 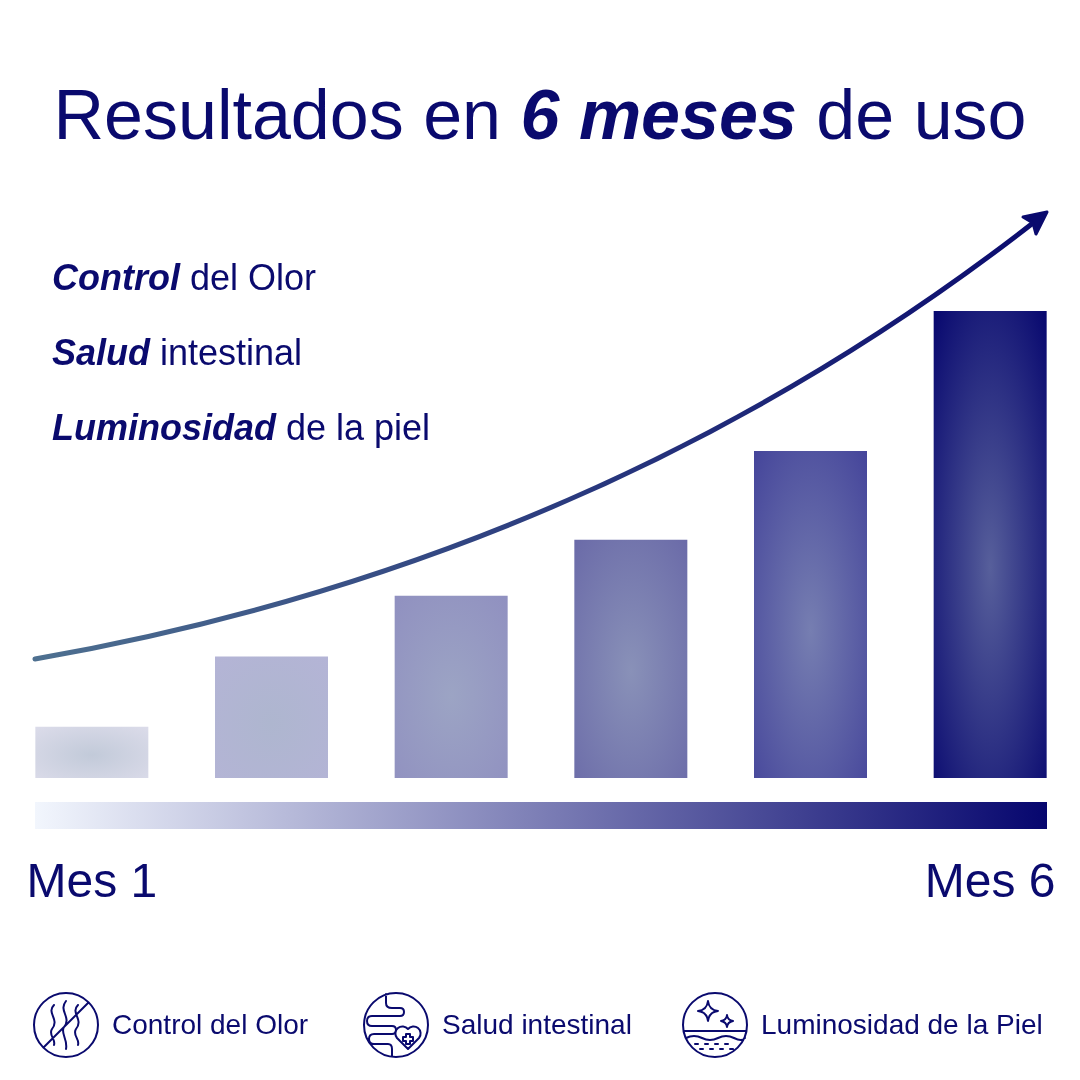 What do you see at coordinates (902, 1025) in the screenshot?
I see `text: Luminosidad de la Piel` at bounding box center [902, 1025].